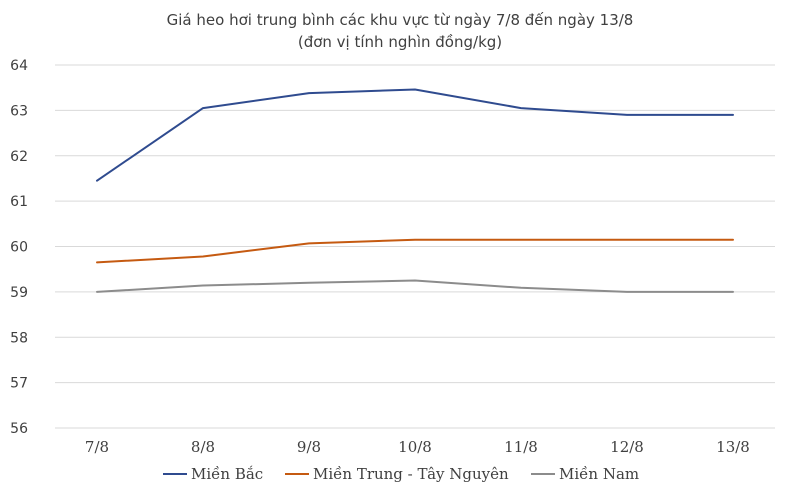 The height and width of the screenshot is (495, 800). I want to click on x-tick-label: 7/8, so click(97, 447).